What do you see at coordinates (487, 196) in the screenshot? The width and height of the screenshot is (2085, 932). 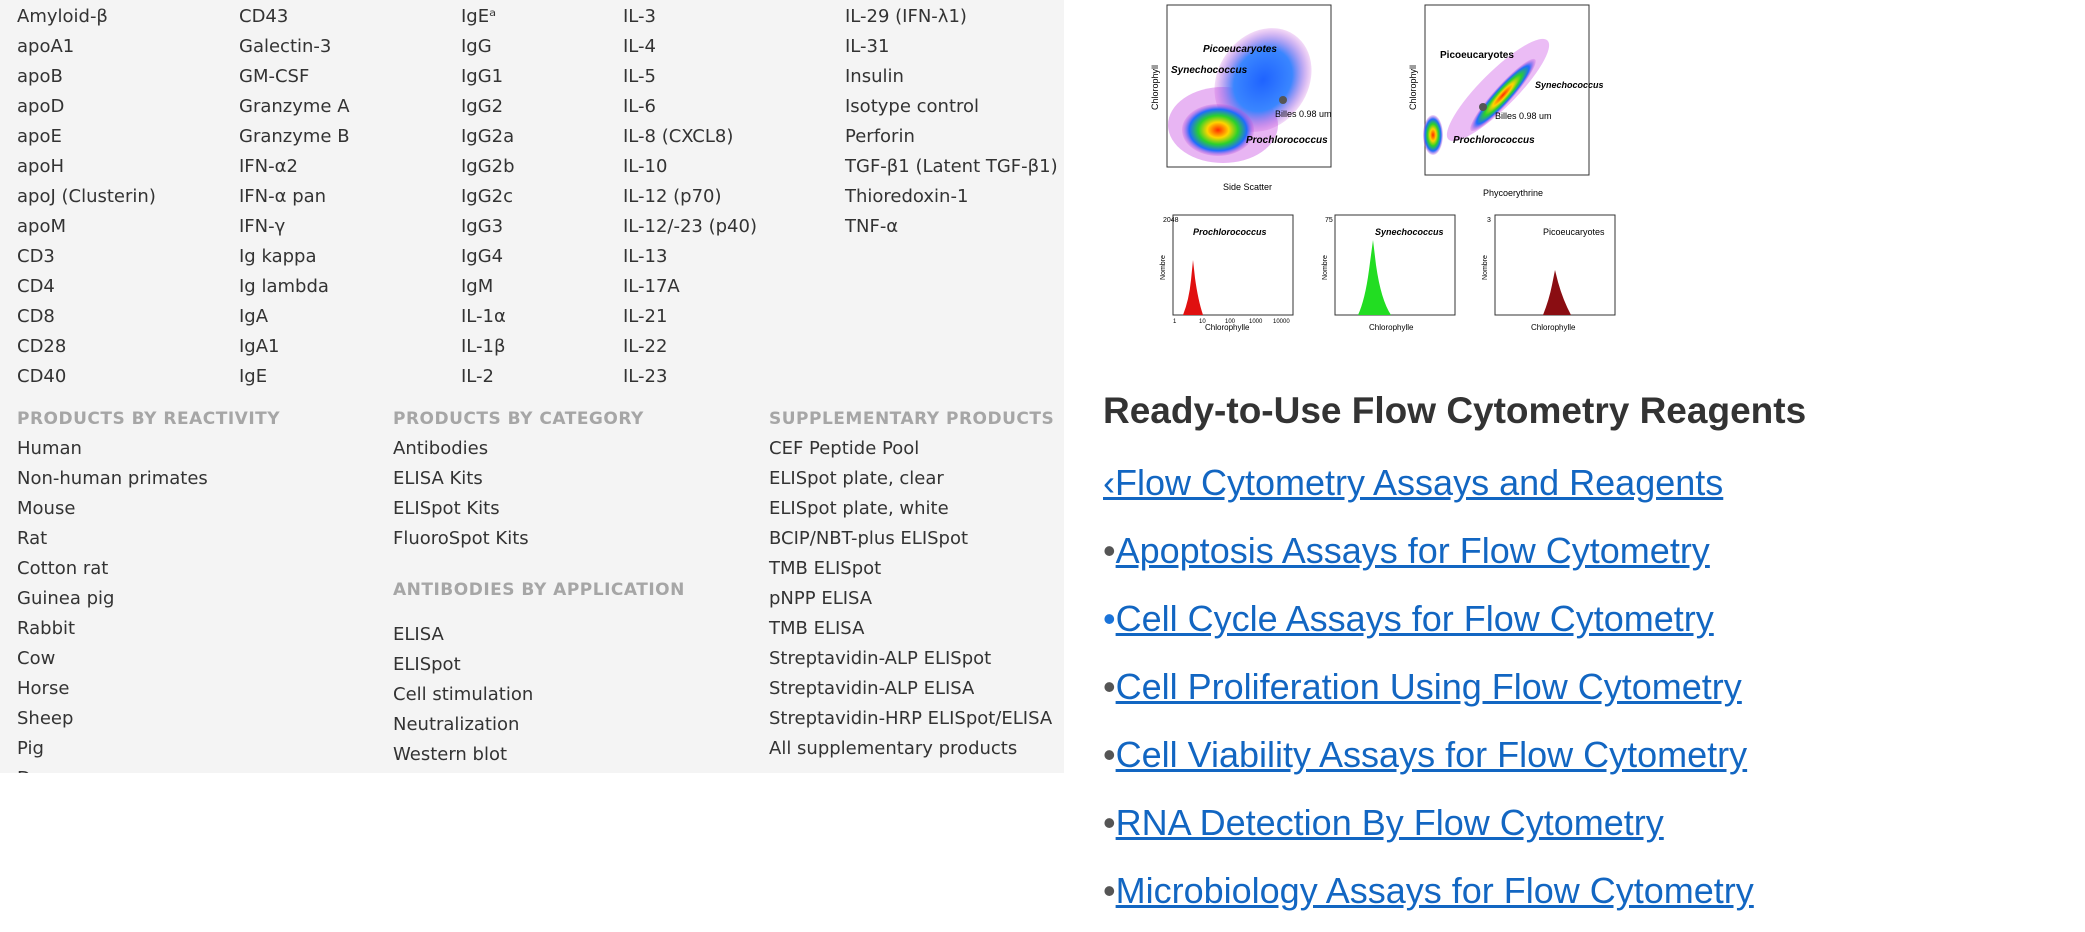 I see `antigen-link: IgG2c` at bounding box center [487, 196].